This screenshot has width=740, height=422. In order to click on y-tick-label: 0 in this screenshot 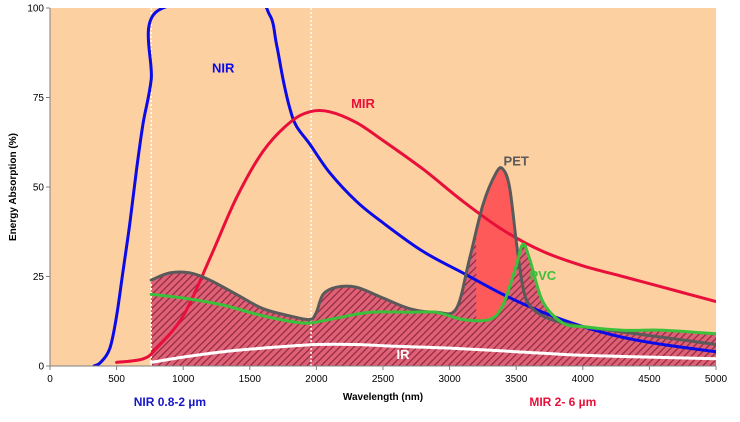, I will do `click(41, 367)`.